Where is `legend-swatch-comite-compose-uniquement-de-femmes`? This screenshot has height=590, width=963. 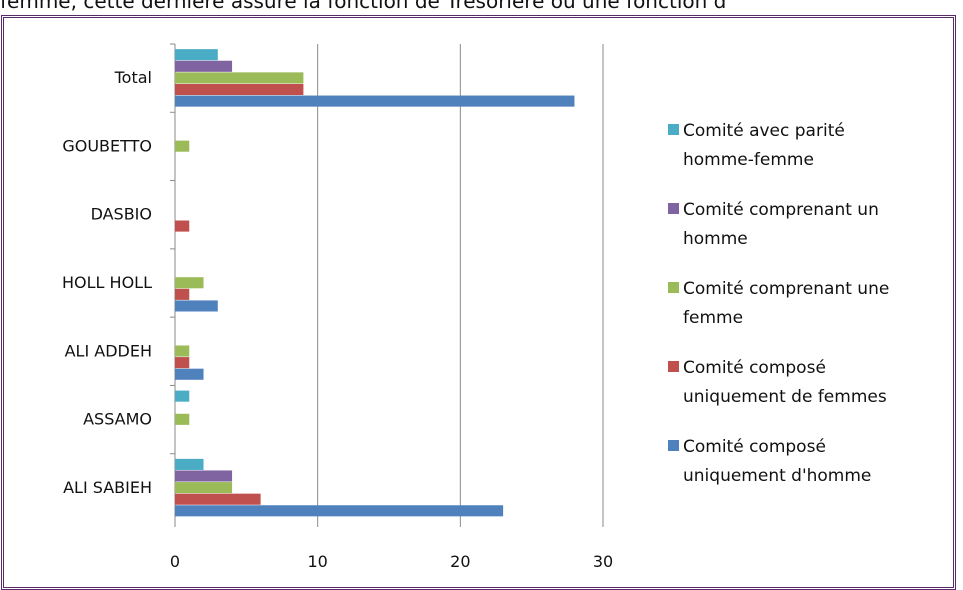
legend-swatch-comite-compose-uniquement-de-femmes is located at coordinates (673, 366).